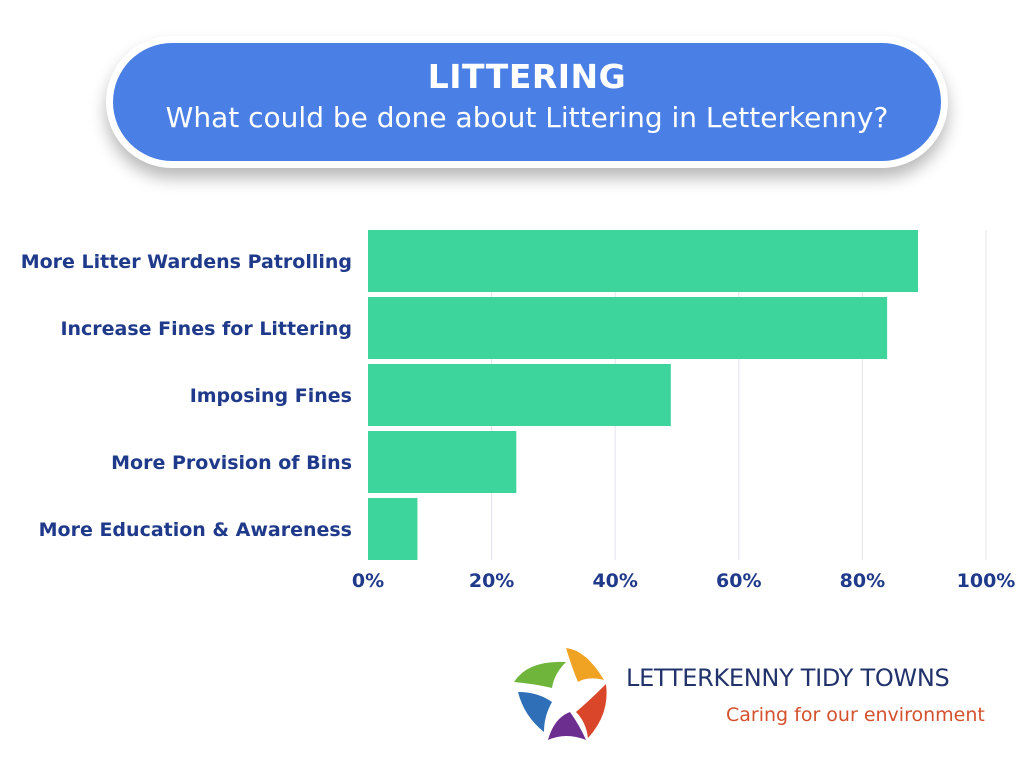 This screenshot has width=1024, height=768. I want to click on chart-title: LITTERING, so click(527, 76).